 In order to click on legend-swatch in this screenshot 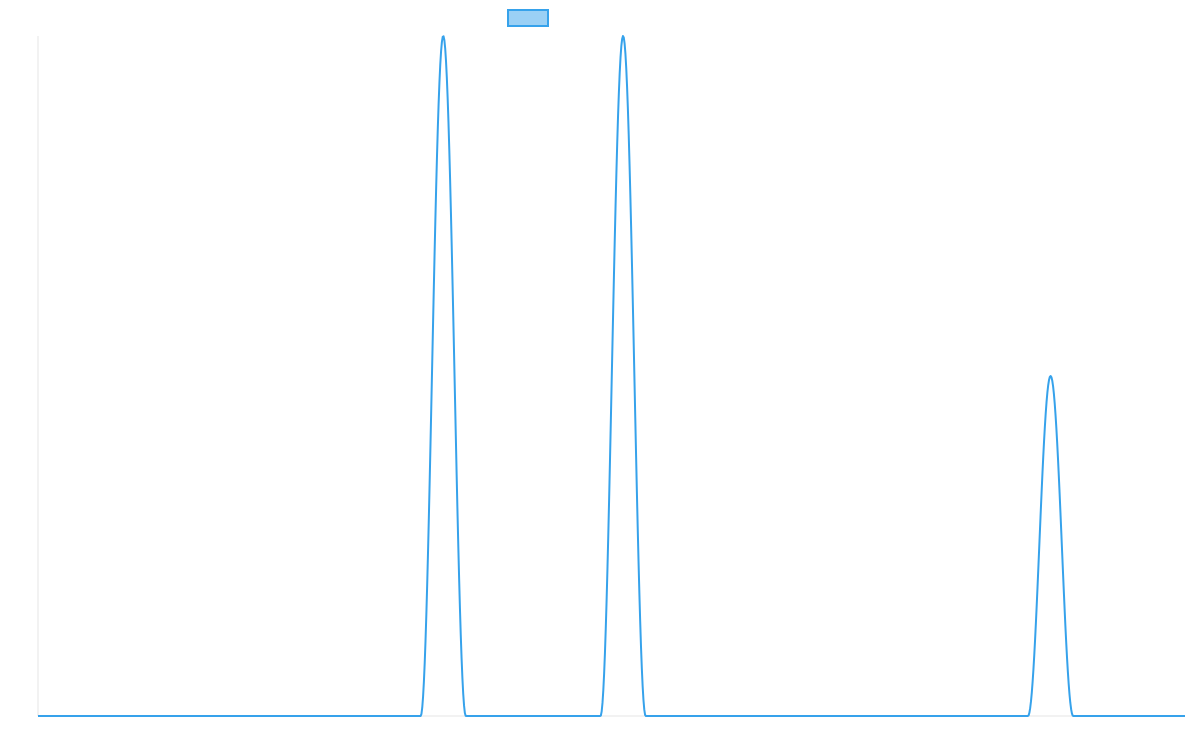, I will do `click(528, 18)`.